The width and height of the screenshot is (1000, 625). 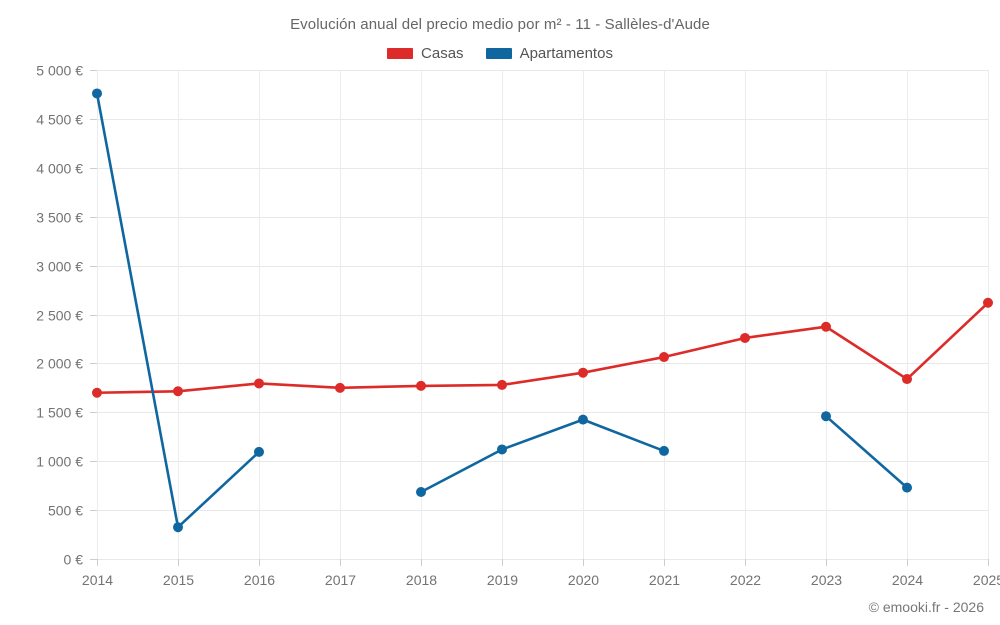 What do you see at coordinates (907, 487) in the screenshot?
I see `data-point-apartamentos-2024` at bounding box center [907, 487].